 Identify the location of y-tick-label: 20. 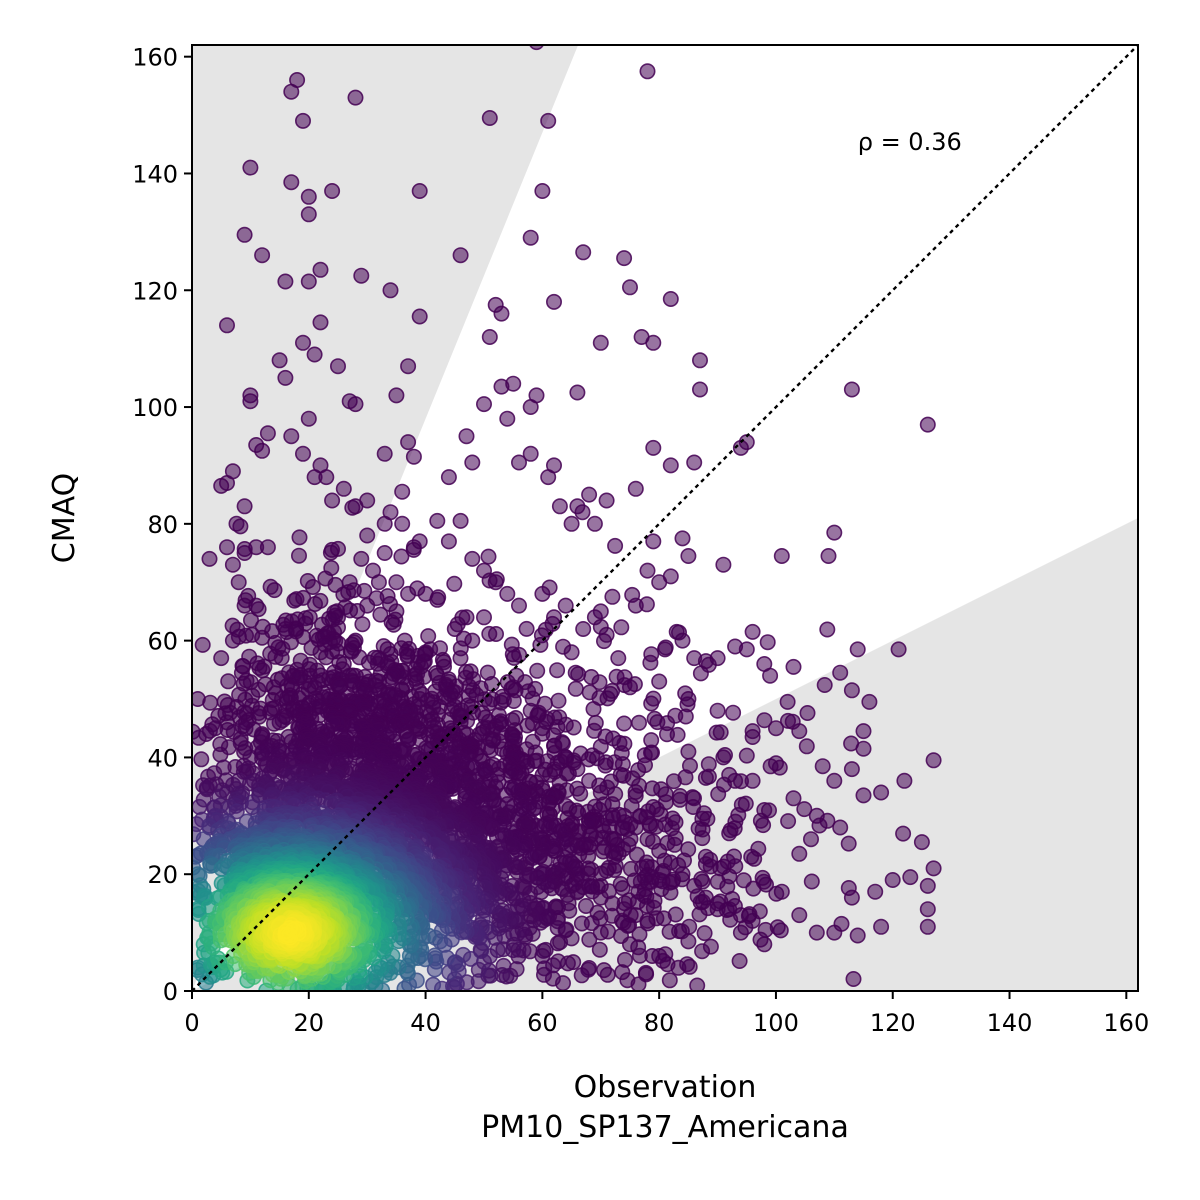
(162, 875).